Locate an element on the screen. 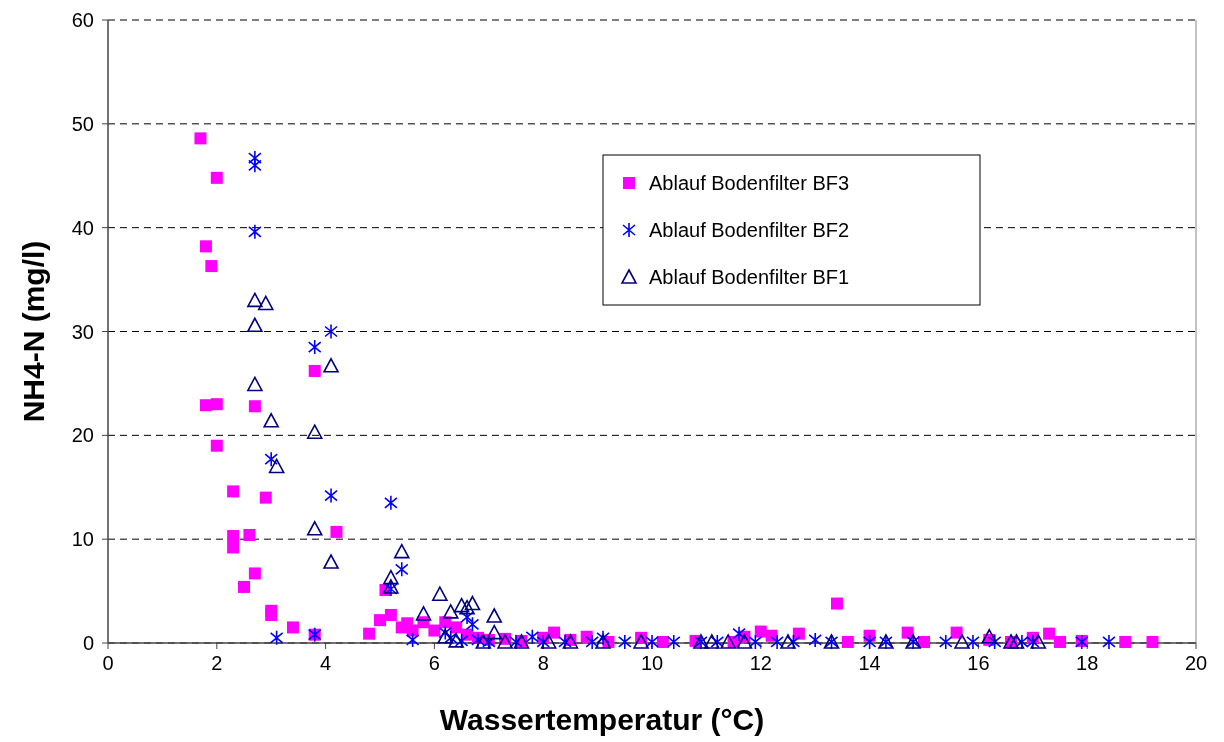  y-tick-label: 60 is located at coordinates (82, 20).